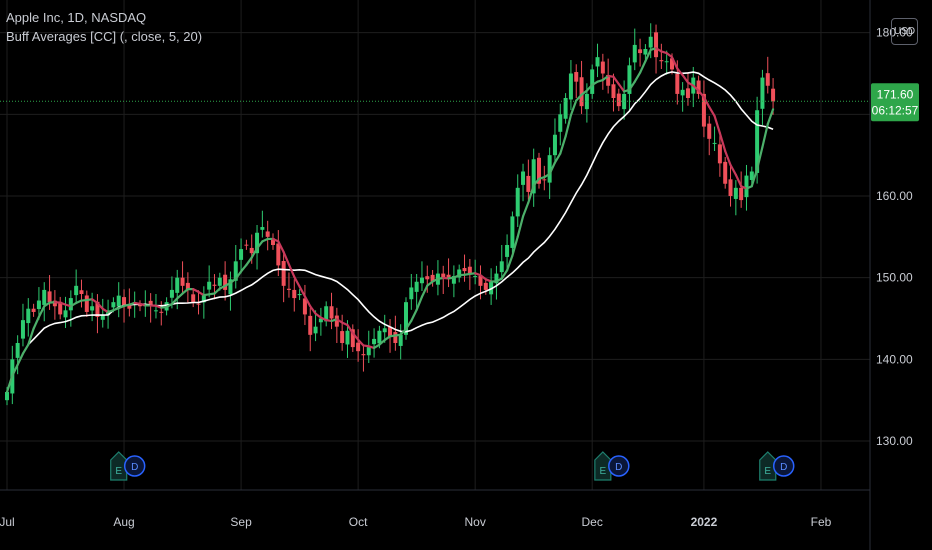  I want to click on symbol-title: Apple Inc, 1D, NASDAQ, so click(76, 17).